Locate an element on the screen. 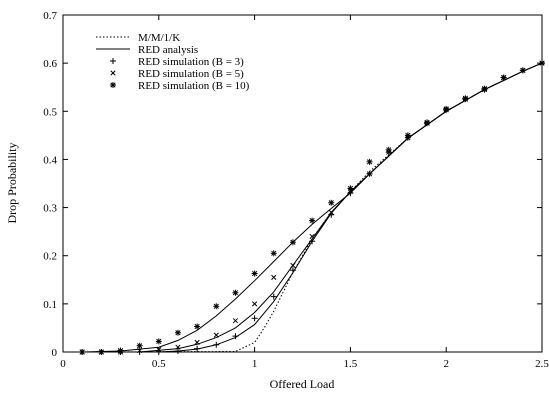 This screenshot has width=549, height=393. x-tick-label: 2.5 is located at coordinates (542, 364).